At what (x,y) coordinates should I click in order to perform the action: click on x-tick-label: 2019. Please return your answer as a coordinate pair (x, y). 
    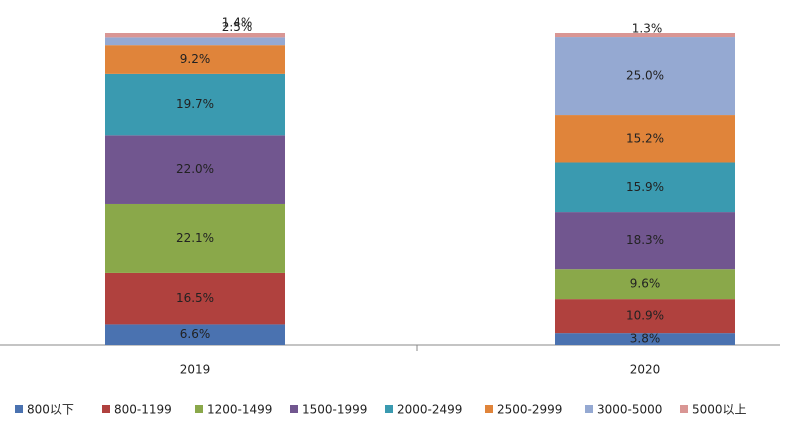
    Looking at the image, I should click on (195, 370).